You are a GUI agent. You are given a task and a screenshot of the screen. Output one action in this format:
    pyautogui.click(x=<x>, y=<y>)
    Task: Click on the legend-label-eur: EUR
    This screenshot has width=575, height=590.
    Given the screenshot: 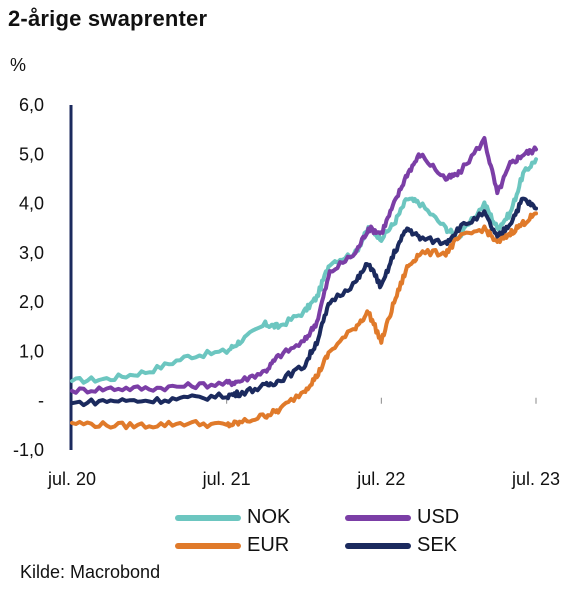 What is the action you would take?
    pyautogui.click(x=268, y=545)
    